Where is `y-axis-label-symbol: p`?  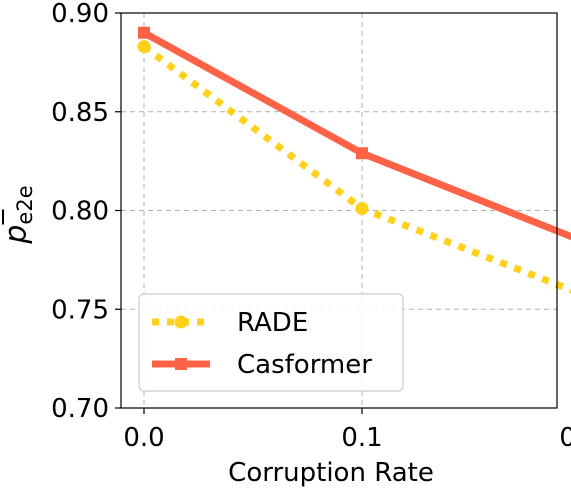
y-axis-label-symbol: p is located at coordinates (17, 235).